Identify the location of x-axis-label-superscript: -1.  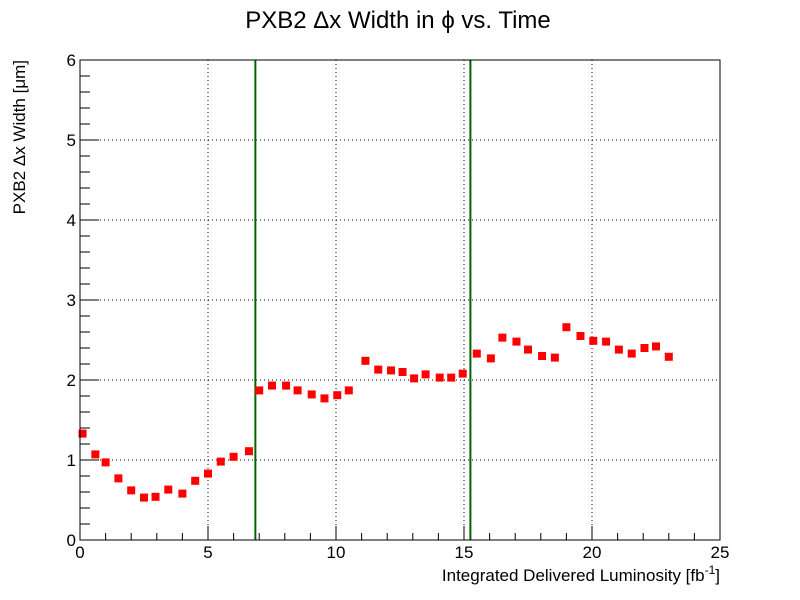
(710, 570).